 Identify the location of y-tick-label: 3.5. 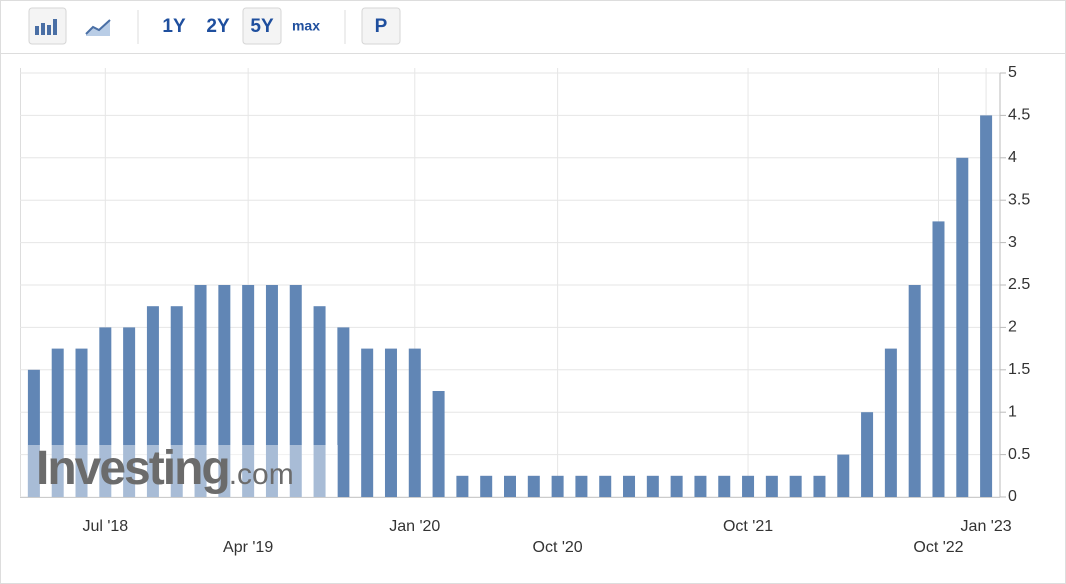
(1019, 199).